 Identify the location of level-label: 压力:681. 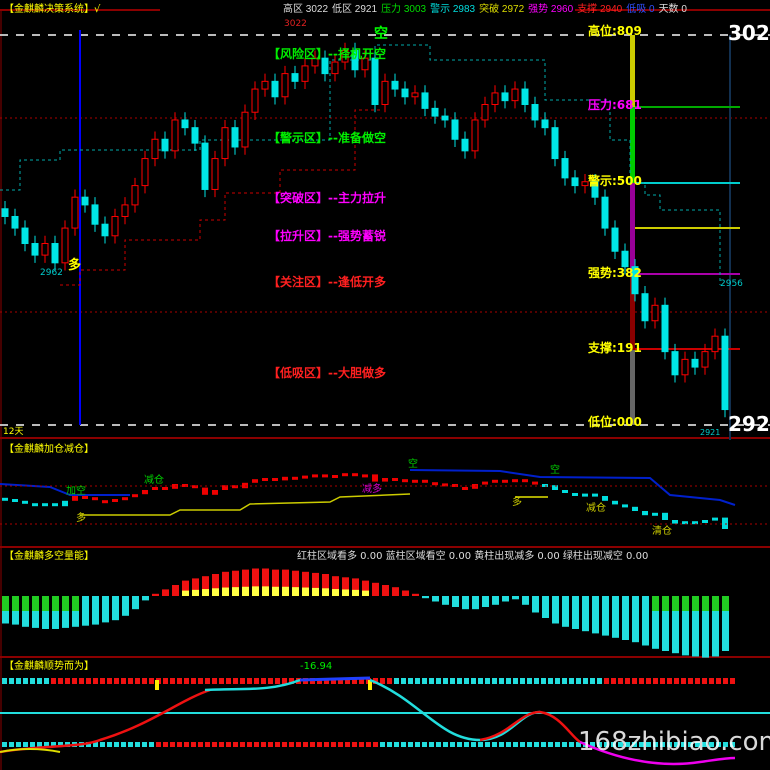
(615, 105).